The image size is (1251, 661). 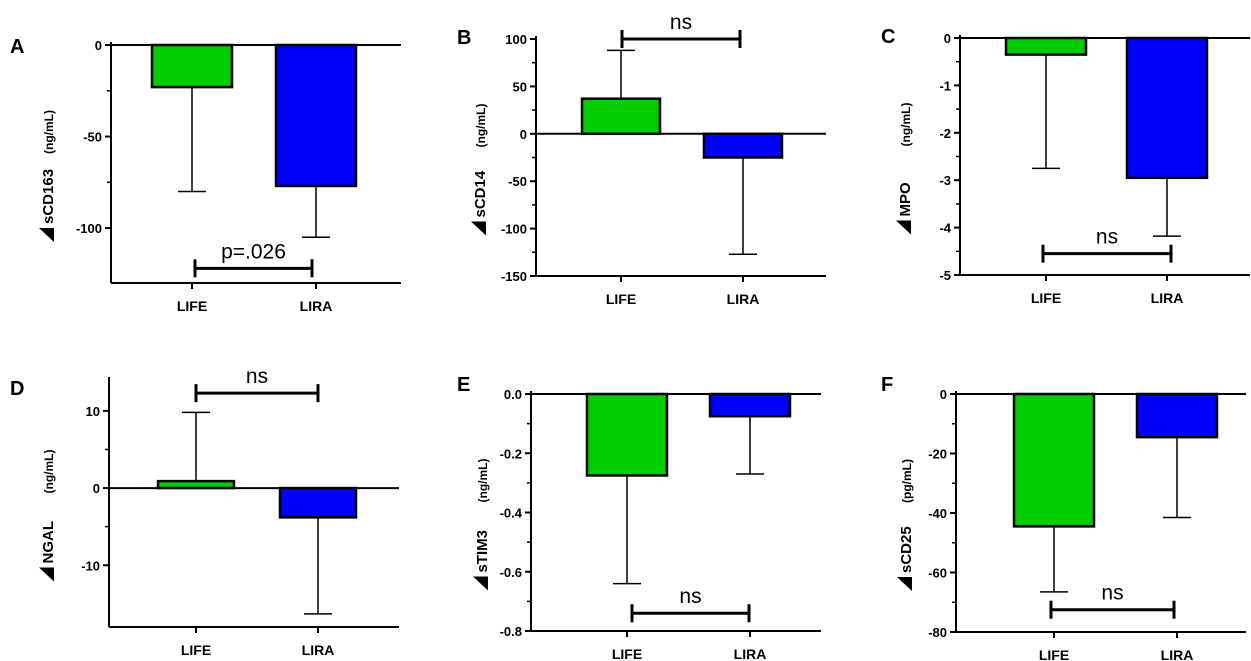 What do you see at coordinates (888, 37) in the screenshot?
I see `panel-letter: C` at bounding box center [888, 37].